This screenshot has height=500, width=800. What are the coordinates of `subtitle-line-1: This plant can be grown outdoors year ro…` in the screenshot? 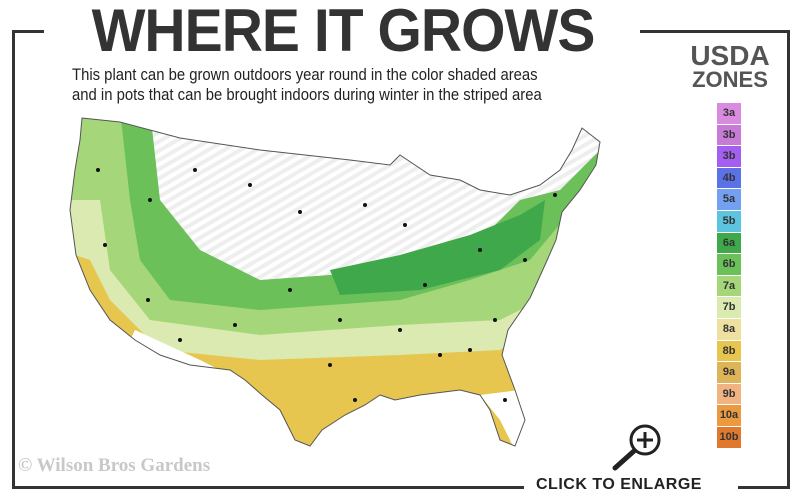 It's located at (305, 75).